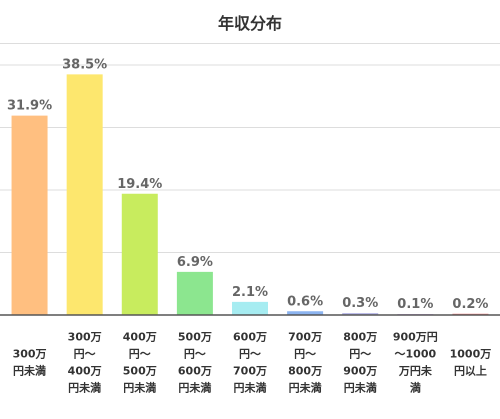 This screenshot has width=500, height=419. I want to click on value-label-2: 19.4%, so click(139, 184).